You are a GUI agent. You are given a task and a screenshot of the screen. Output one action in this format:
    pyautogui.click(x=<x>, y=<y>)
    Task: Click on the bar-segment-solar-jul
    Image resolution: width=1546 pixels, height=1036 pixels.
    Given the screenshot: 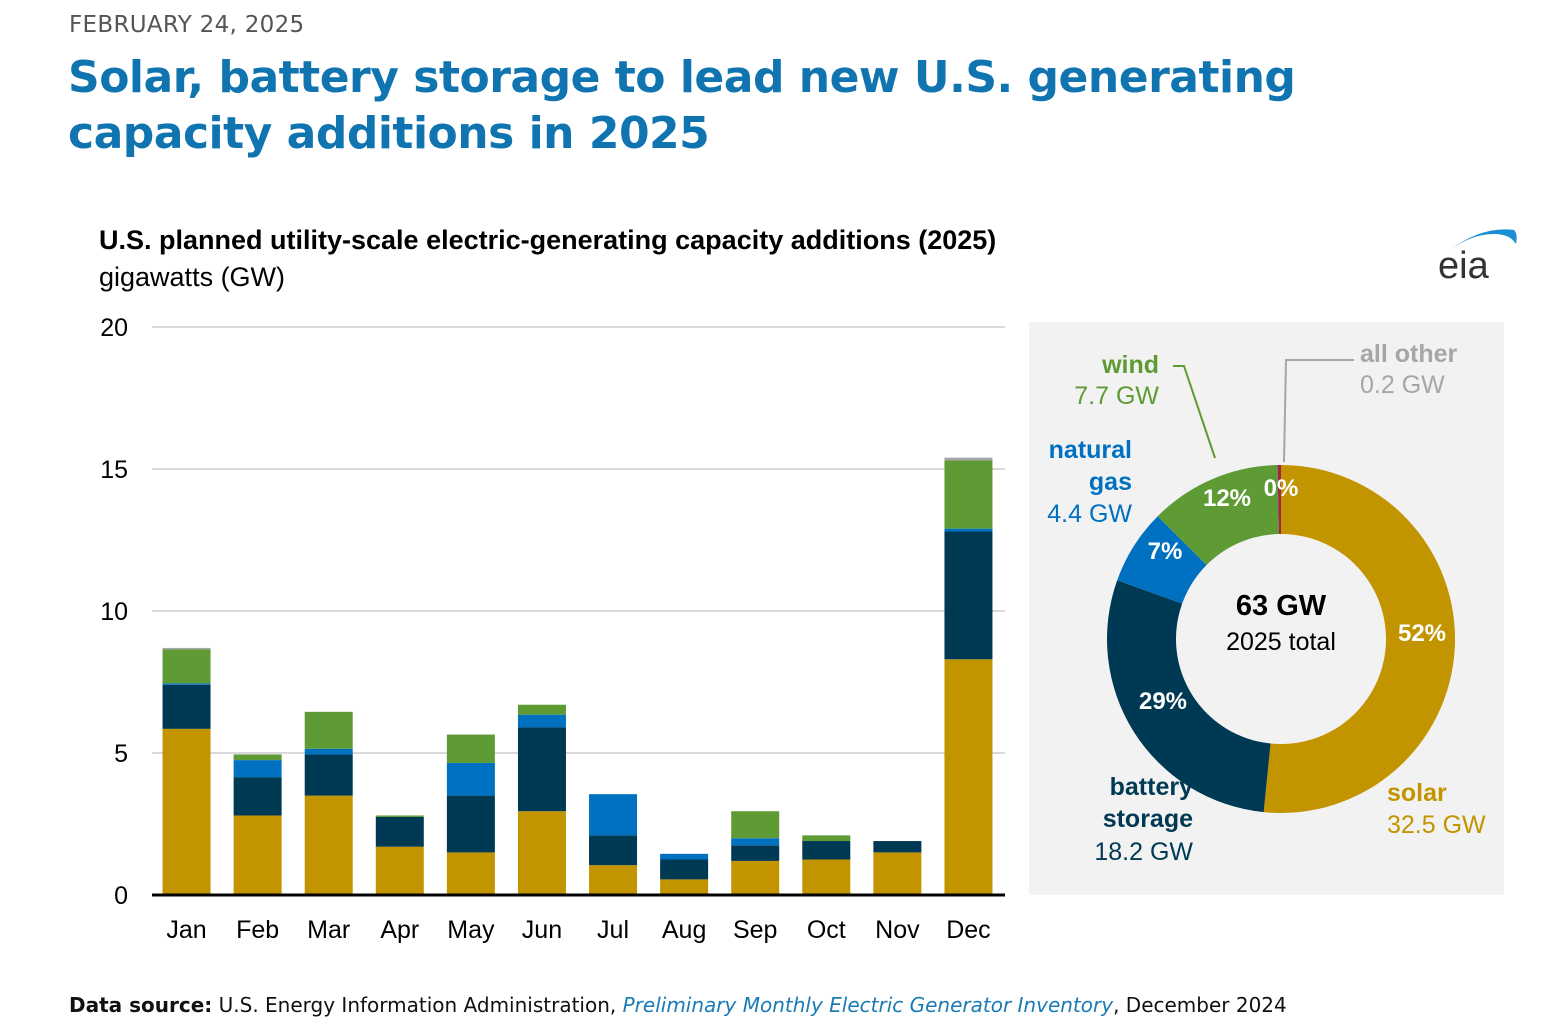 What is the action you would take?
    pyautogui.click(x=613, y=880)
    